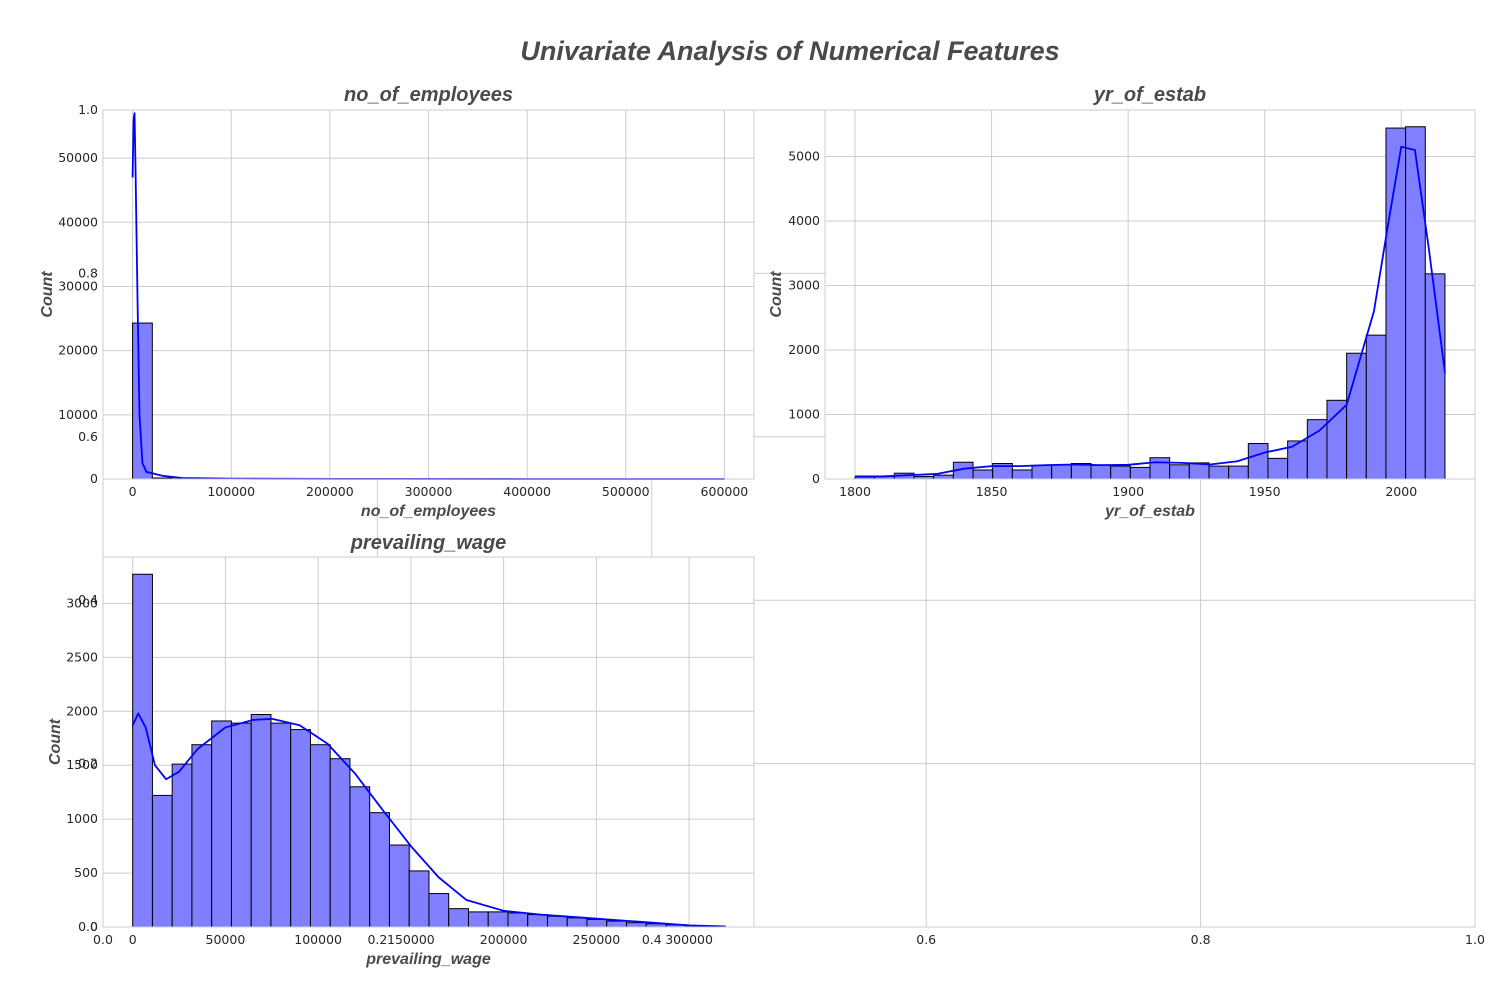  Describe the element at coordinates (78, 157) in the screenshot. I see `ytick-label: 50000` at that location.